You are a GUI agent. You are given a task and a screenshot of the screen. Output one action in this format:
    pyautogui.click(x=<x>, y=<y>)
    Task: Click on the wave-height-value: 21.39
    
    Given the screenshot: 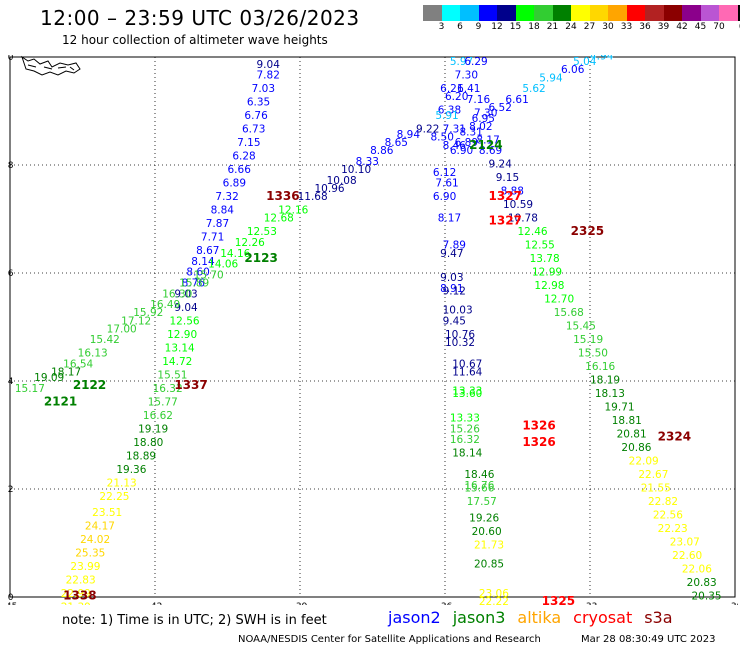 What is the action you would take?
    pyautogui.click(x=76, y=604)
    